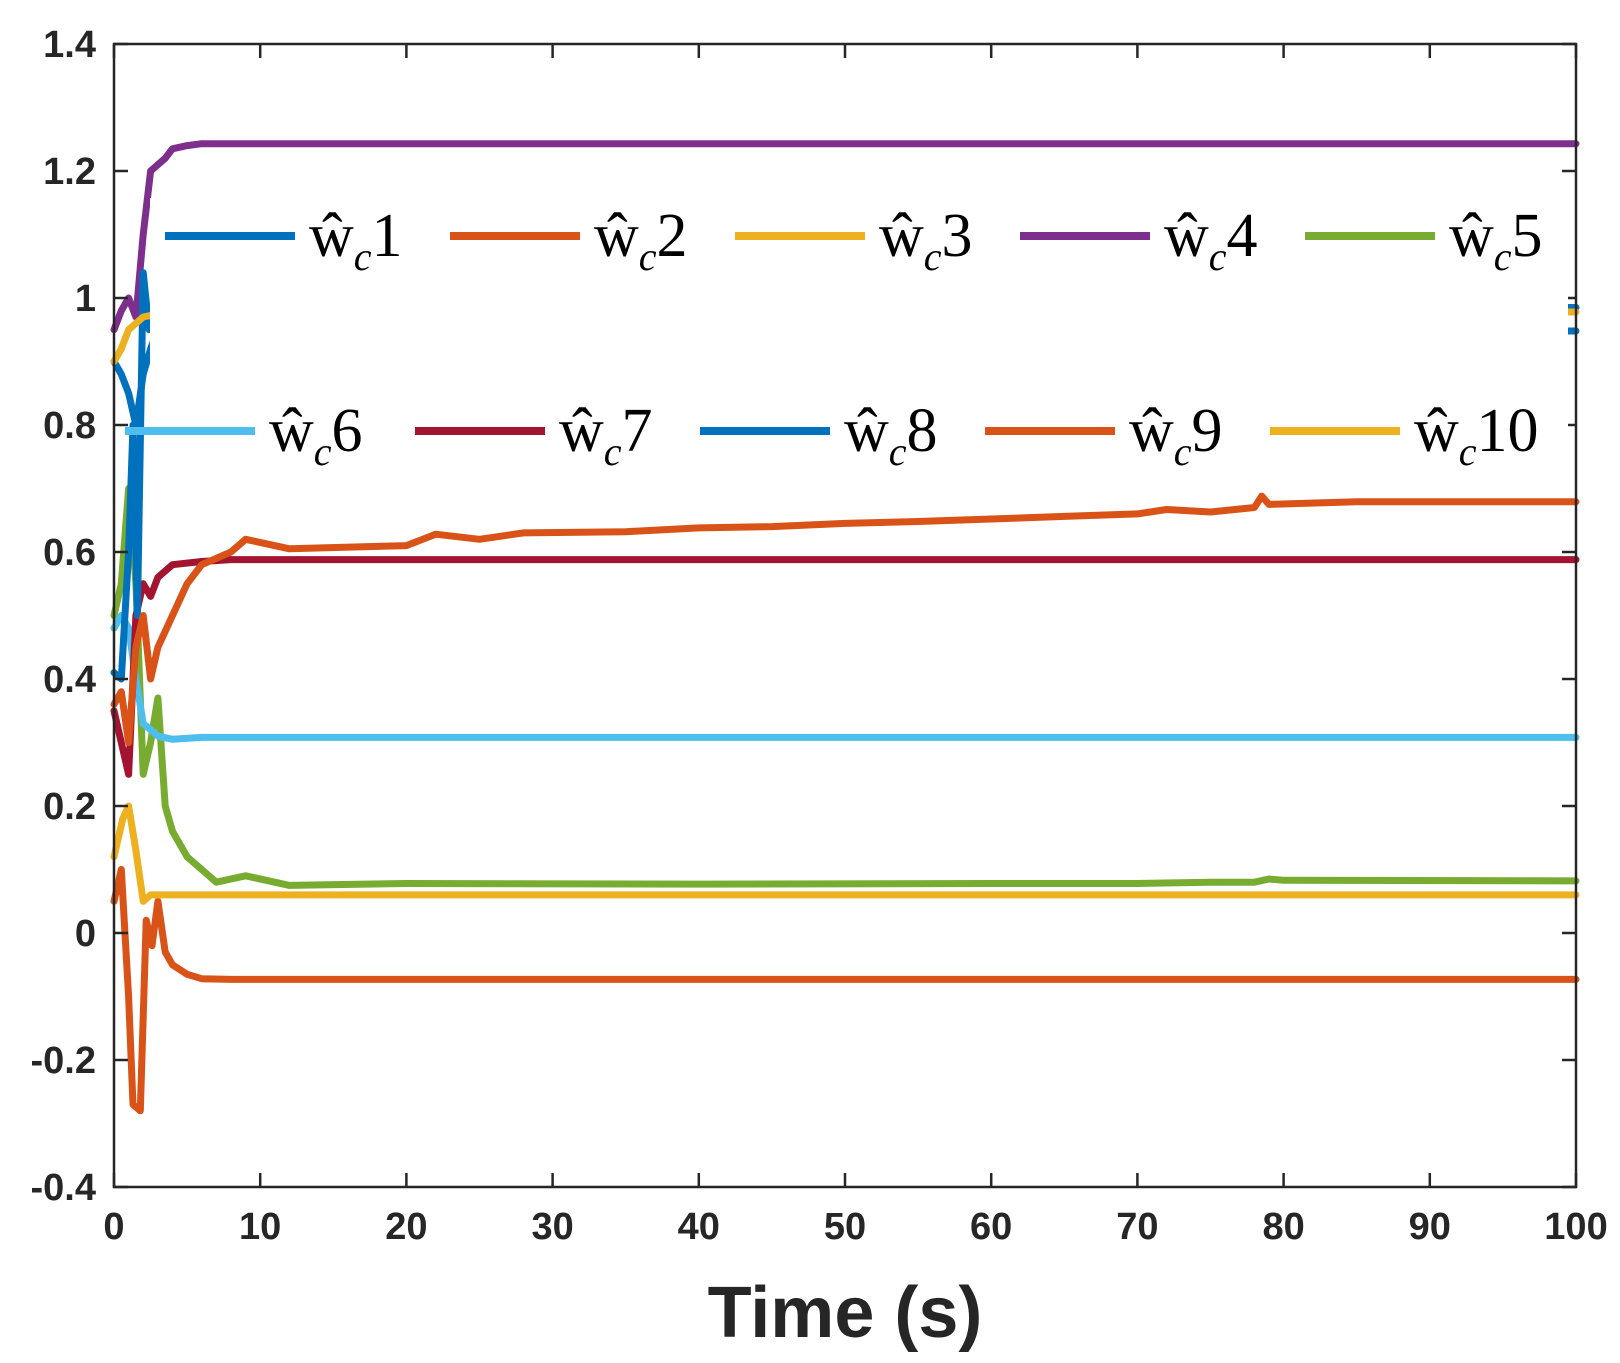 This screenshot has width=1620, height=1363. Describe the element at coordinates (69, 680) in the screenshot. I see `y-tick-label: 0.4` at that location.